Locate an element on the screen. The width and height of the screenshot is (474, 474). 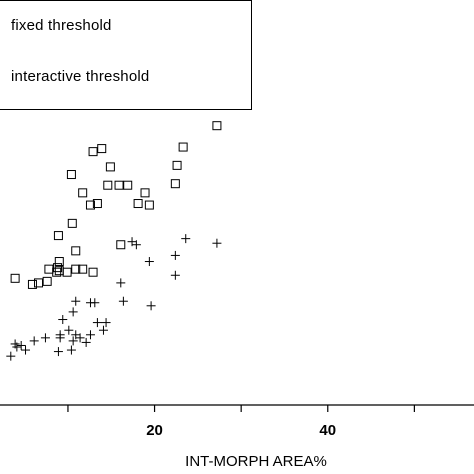
x-tick-label: 20 is located at coordinates (154, 430).